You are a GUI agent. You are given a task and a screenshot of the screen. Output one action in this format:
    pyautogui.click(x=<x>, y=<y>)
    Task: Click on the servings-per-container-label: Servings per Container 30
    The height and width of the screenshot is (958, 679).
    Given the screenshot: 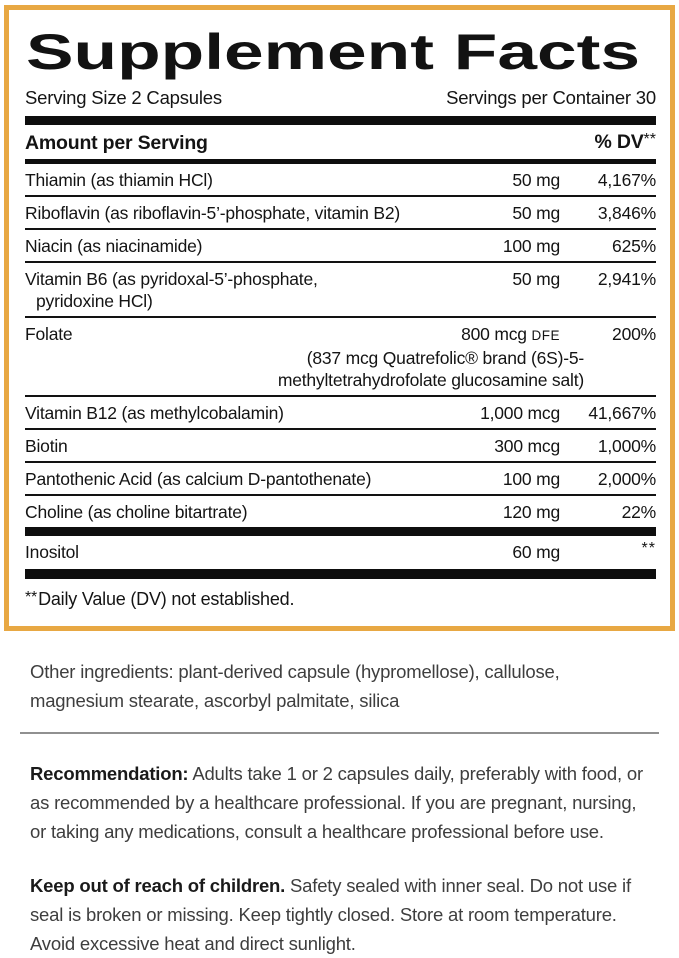 What is the action you would take?
    pyautogui.click(x=551, y=97)
    